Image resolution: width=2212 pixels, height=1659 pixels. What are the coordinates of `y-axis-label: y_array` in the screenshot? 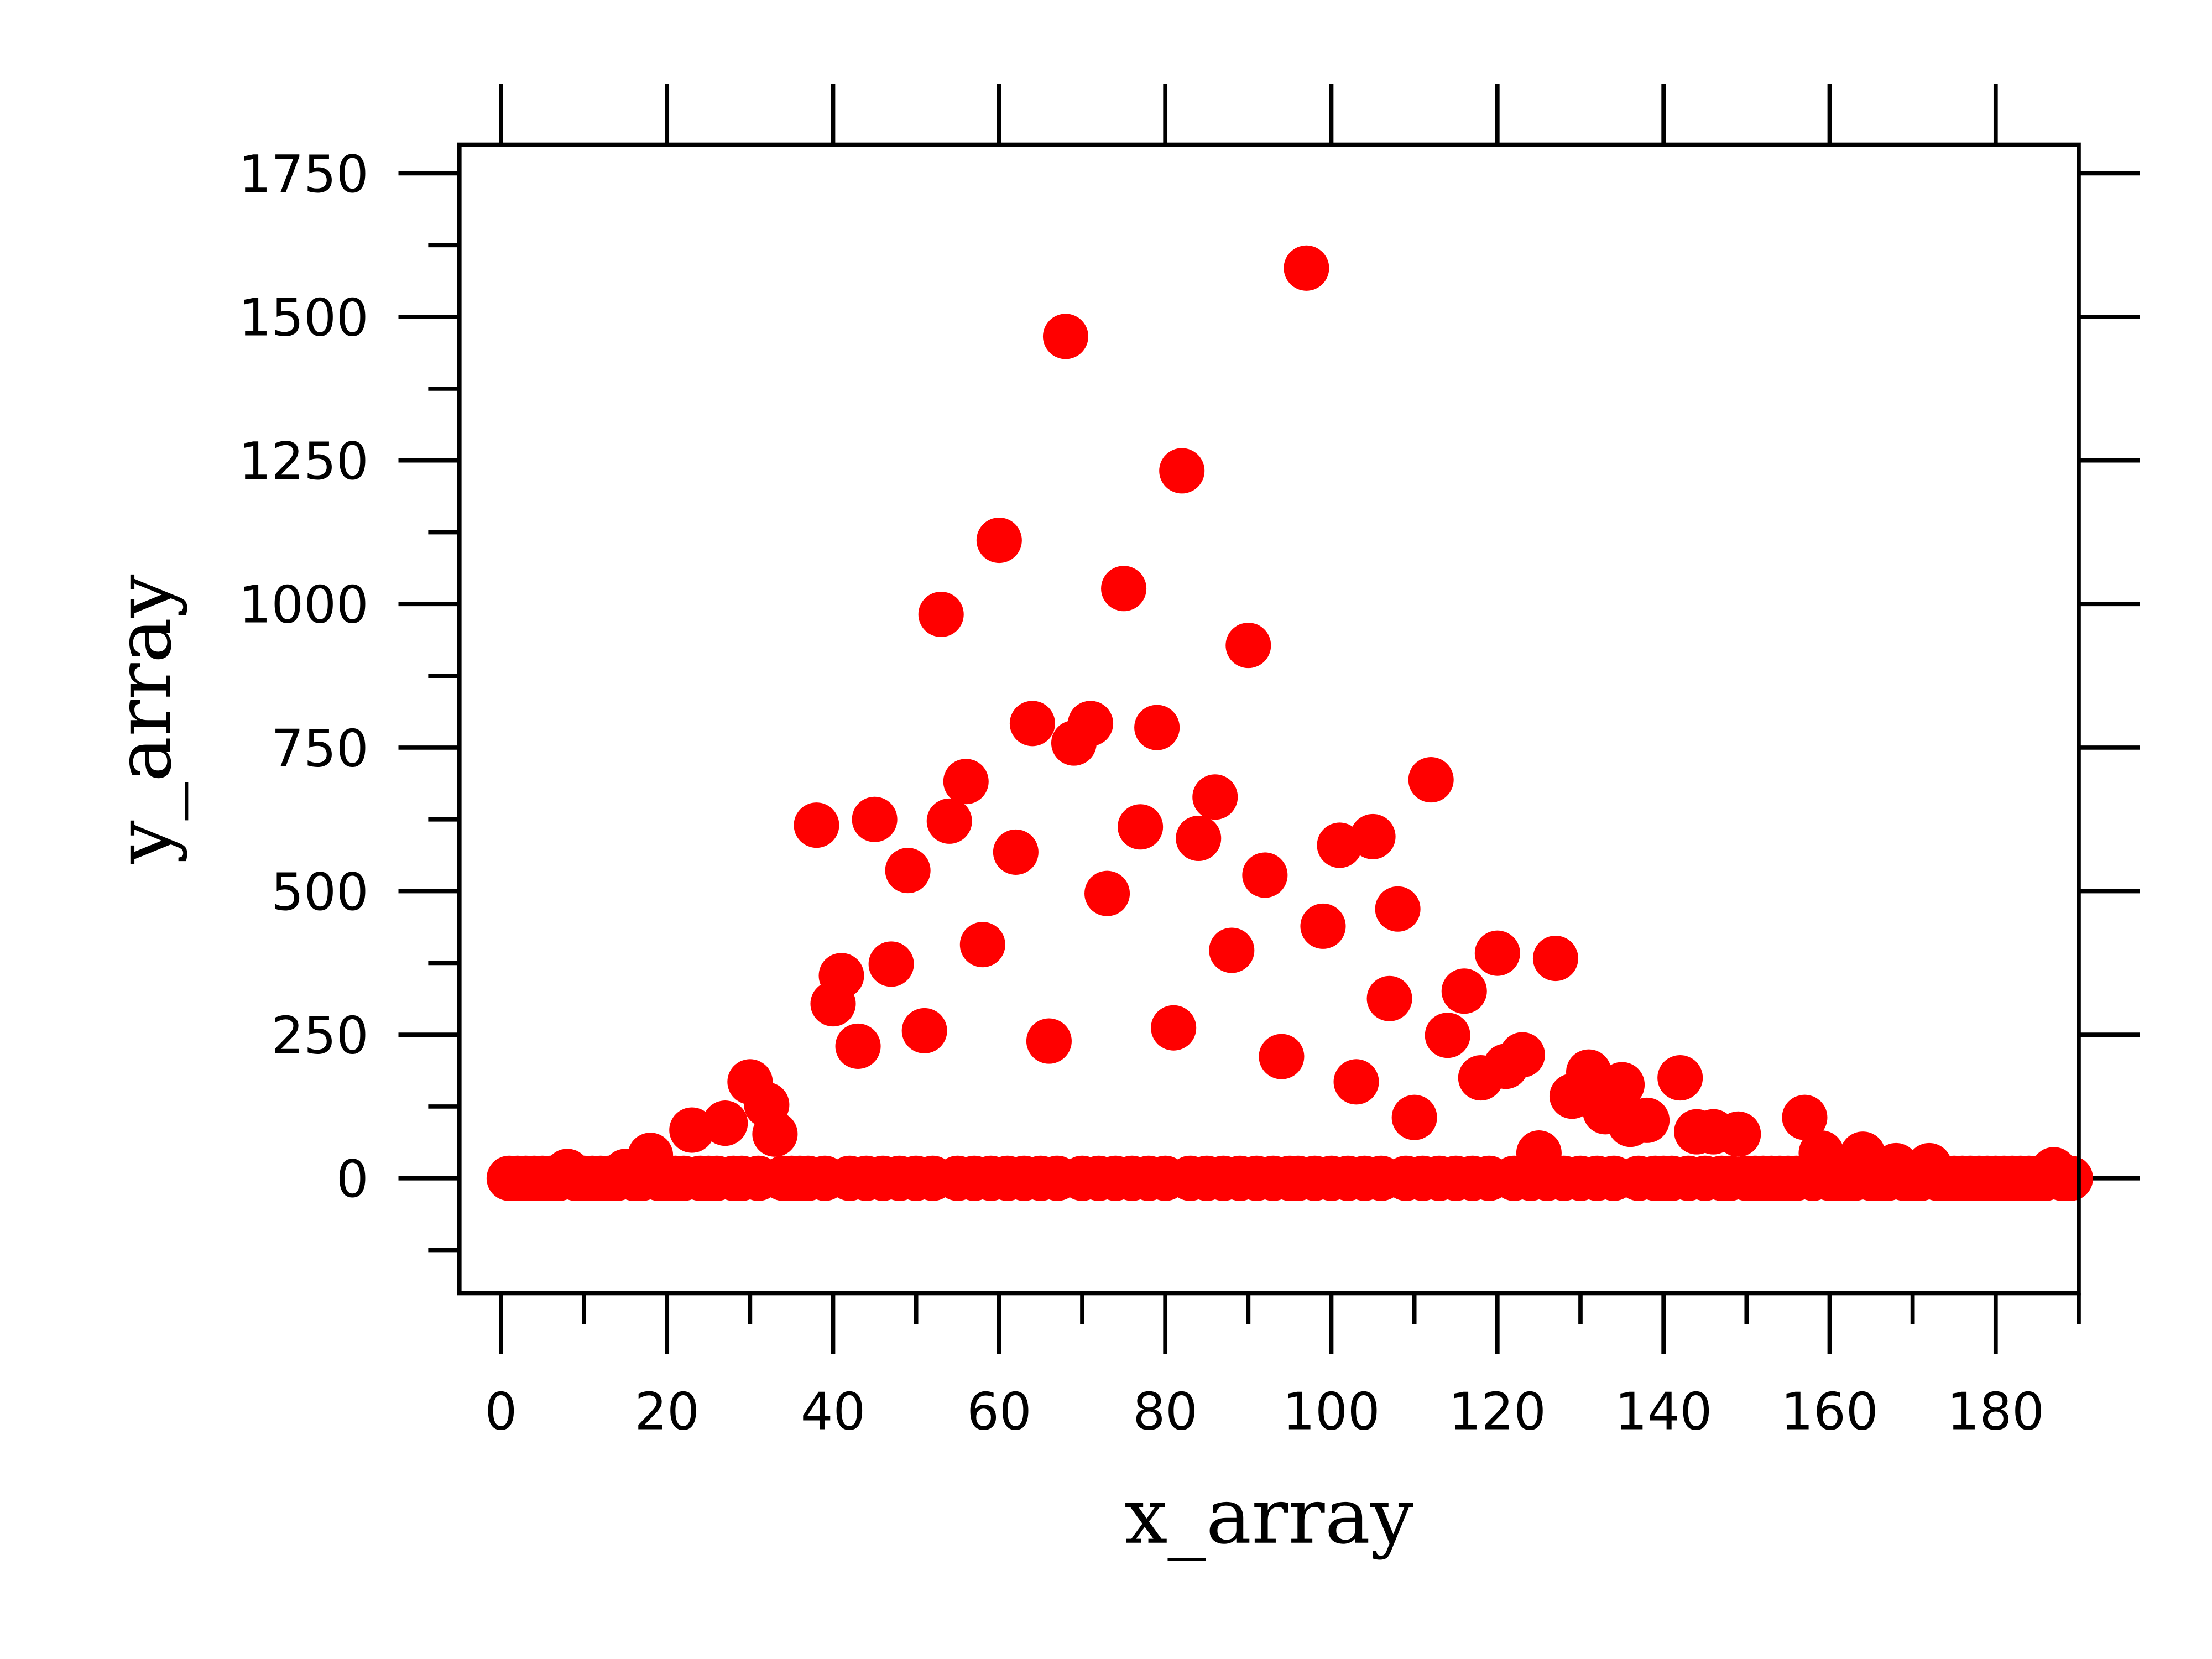 It's located at (144, 719).